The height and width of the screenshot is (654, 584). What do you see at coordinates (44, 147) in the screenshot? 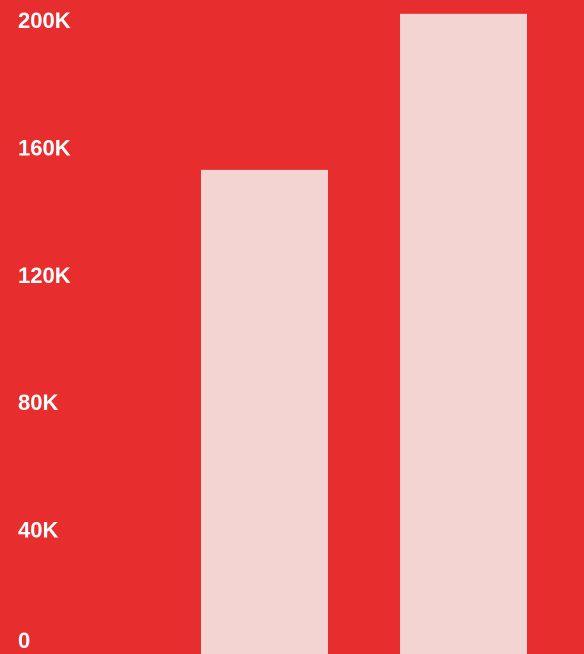
I see `y-tick-label: 160K` at bounding box center [44, 147].